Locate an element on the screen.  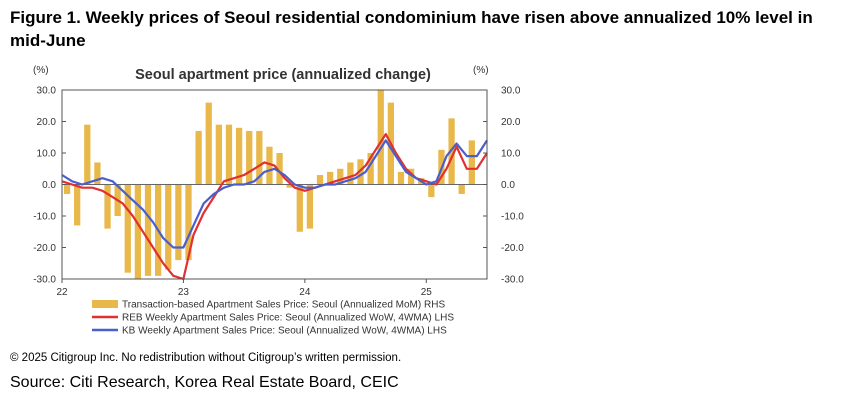
left-tick-label: 30.0 is located at coordinates (47, 91).